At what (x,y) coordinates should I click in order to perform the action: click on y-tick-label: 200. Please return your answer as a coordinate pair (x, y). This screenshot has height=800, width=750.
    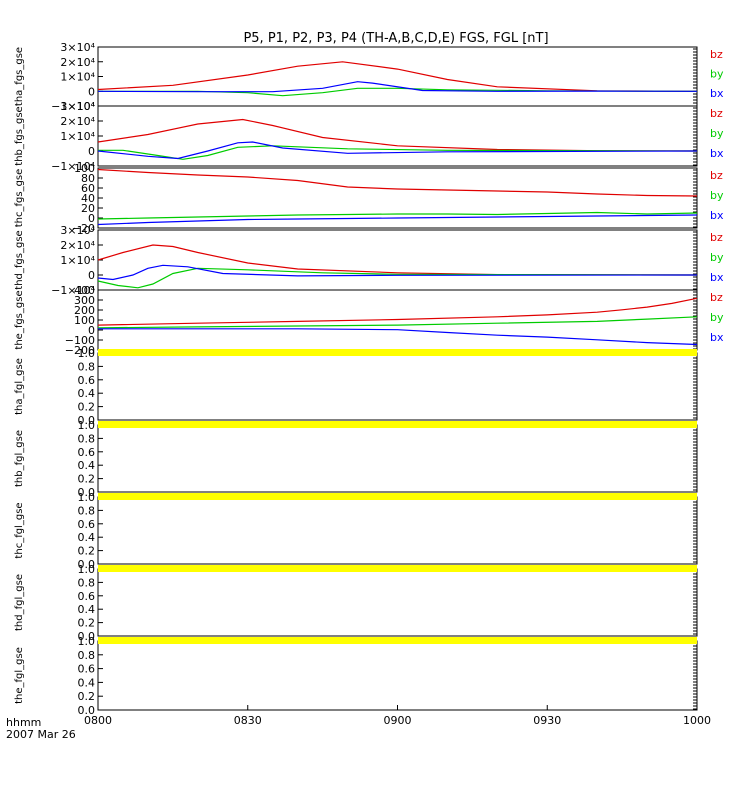
    Looking at the image, I should click on (84, 310).